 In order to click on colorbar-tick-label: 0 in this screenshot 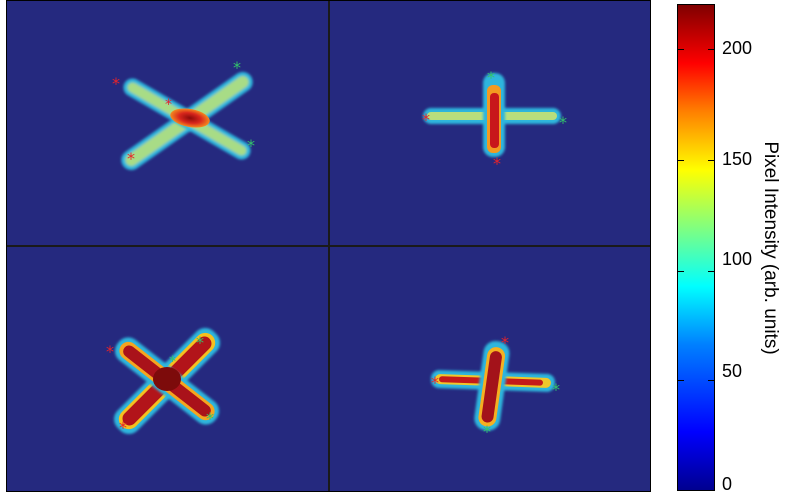, I will do `click(727, 484)`.